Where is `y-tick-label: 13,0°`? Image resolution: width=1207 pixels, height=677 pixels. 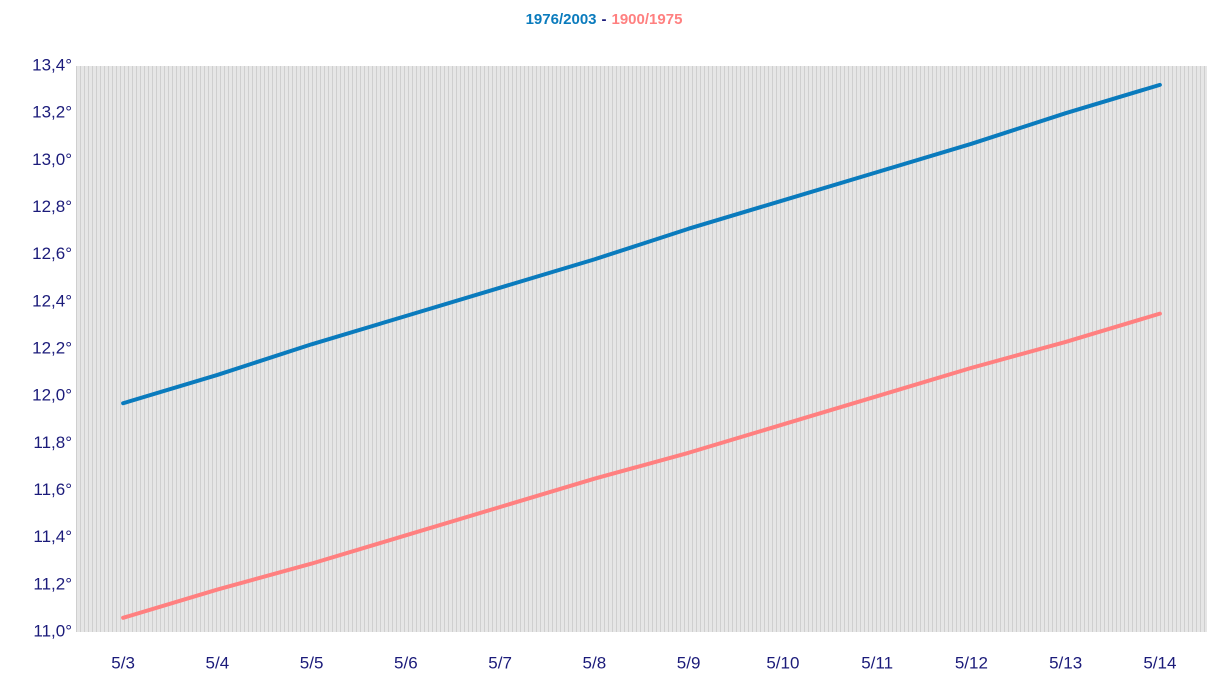
y-tick-label: 13,0° is located at coordinates (52, 159).